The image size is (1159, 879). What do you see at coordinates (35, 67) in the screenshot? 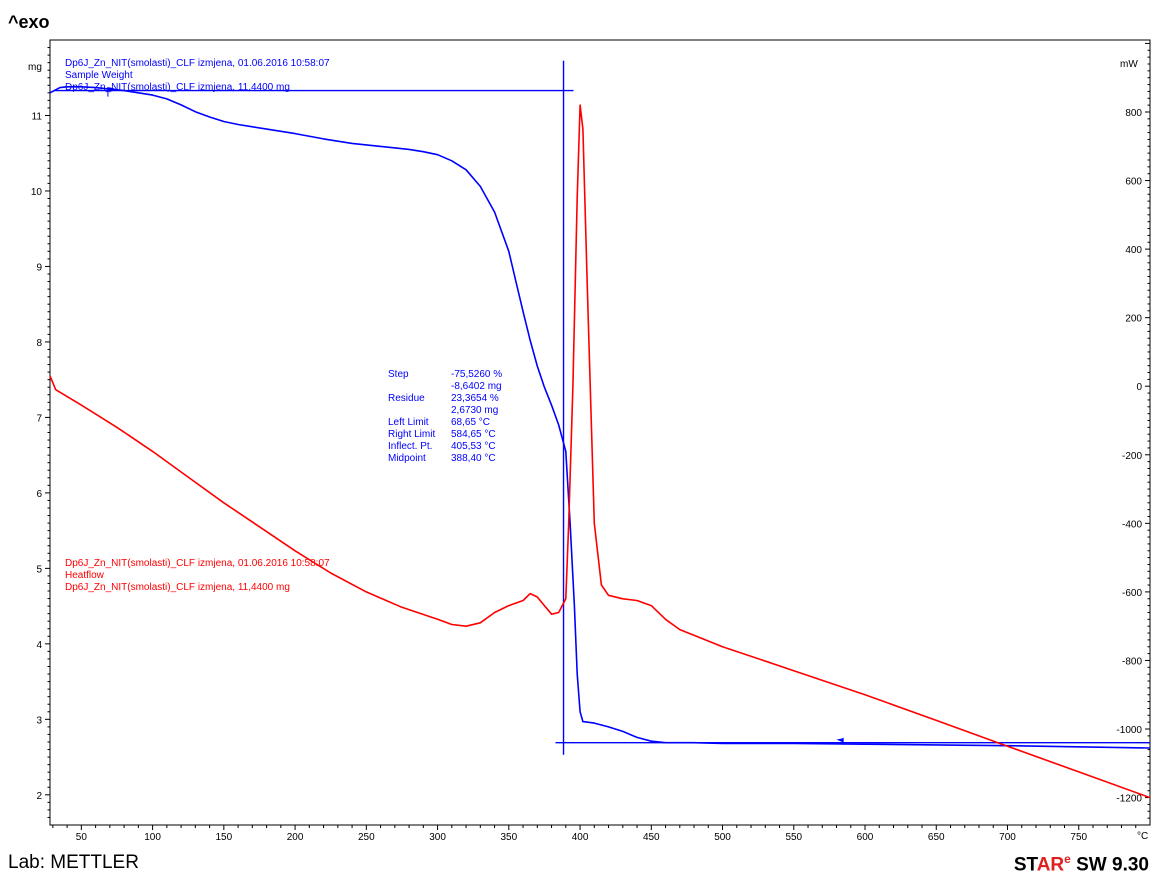
I see `y-left-unit: mg` at bounding box center [35, 67].